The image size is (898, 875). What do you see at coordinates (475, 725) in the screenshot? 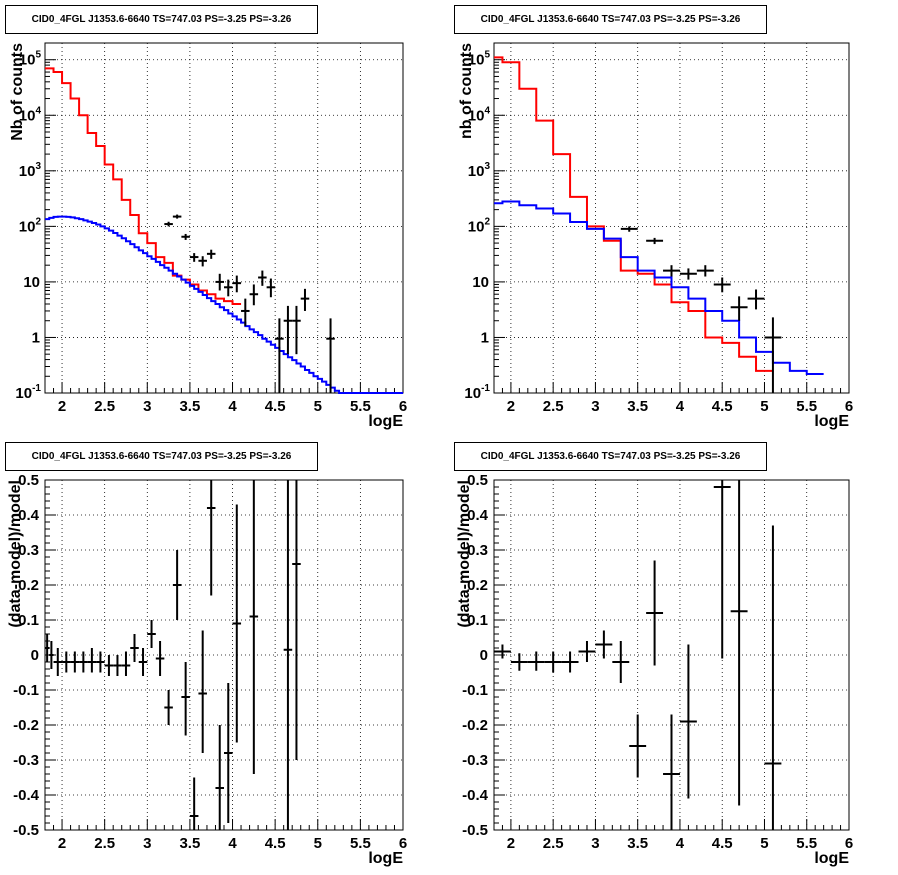
I see `y-tick-label: -0.2` at bounding box center [475, 725].